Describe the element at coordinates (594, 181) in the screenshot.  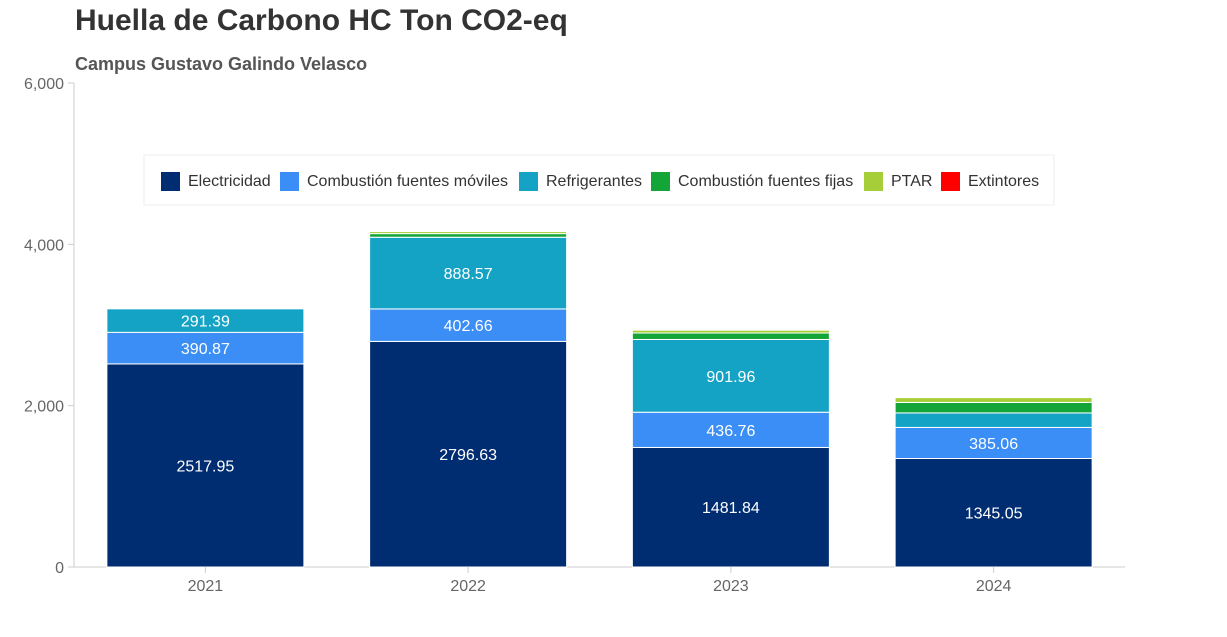
I see `legend-label: Refrigerantes` at that location.